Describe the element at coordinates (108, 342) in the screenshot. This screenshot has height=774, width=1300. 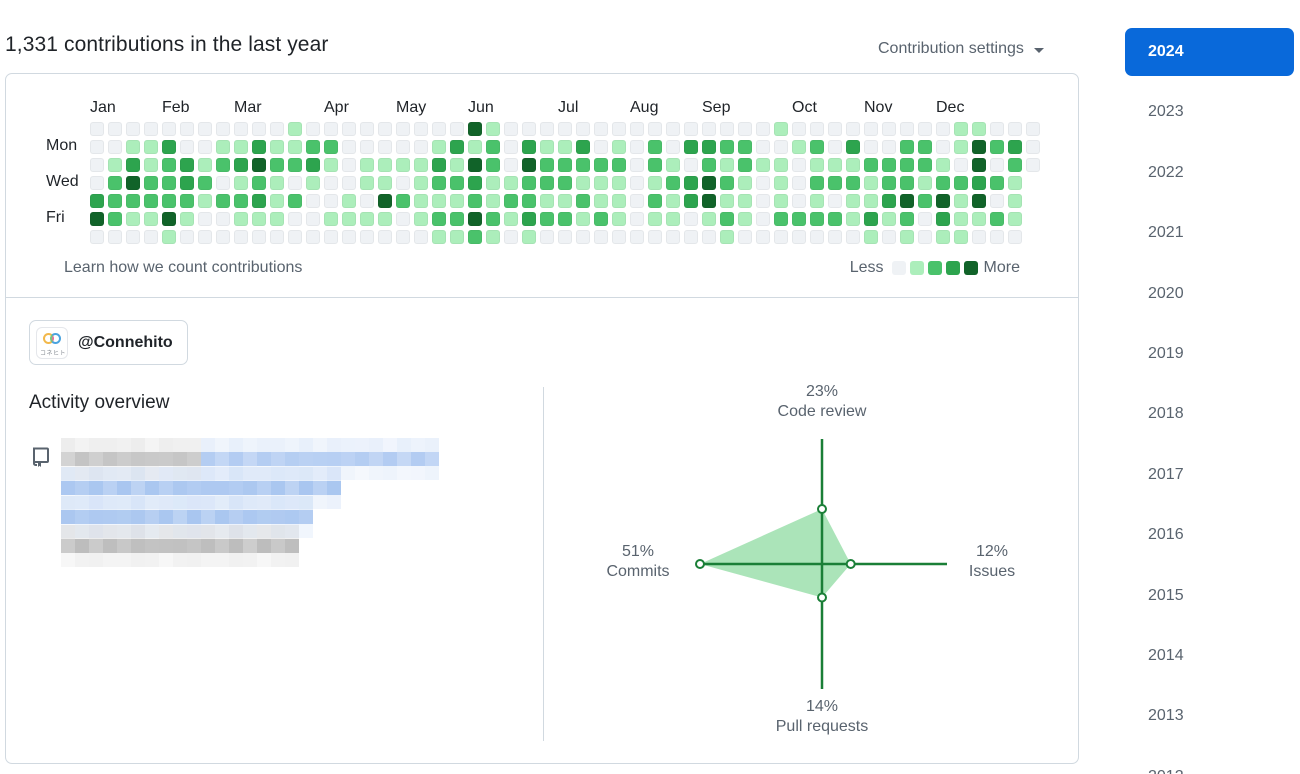
I see `organization-filter-button: コネヒト @Connehito` at that location.